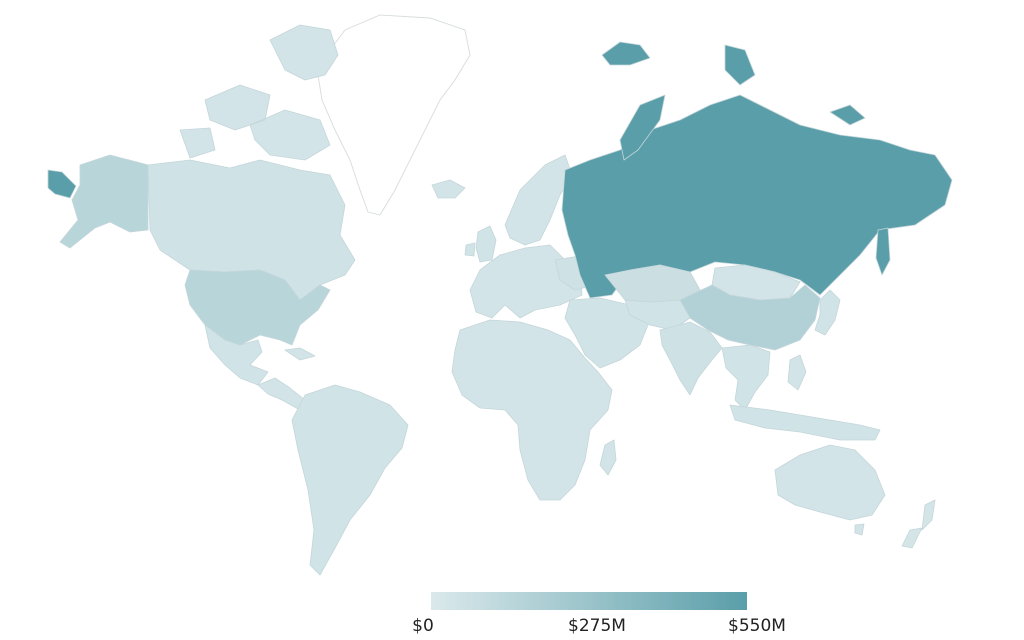  What do you see at coordinates (526, 281) in the screenshot?
I see `region-europe` at bounding box center [526, 281].